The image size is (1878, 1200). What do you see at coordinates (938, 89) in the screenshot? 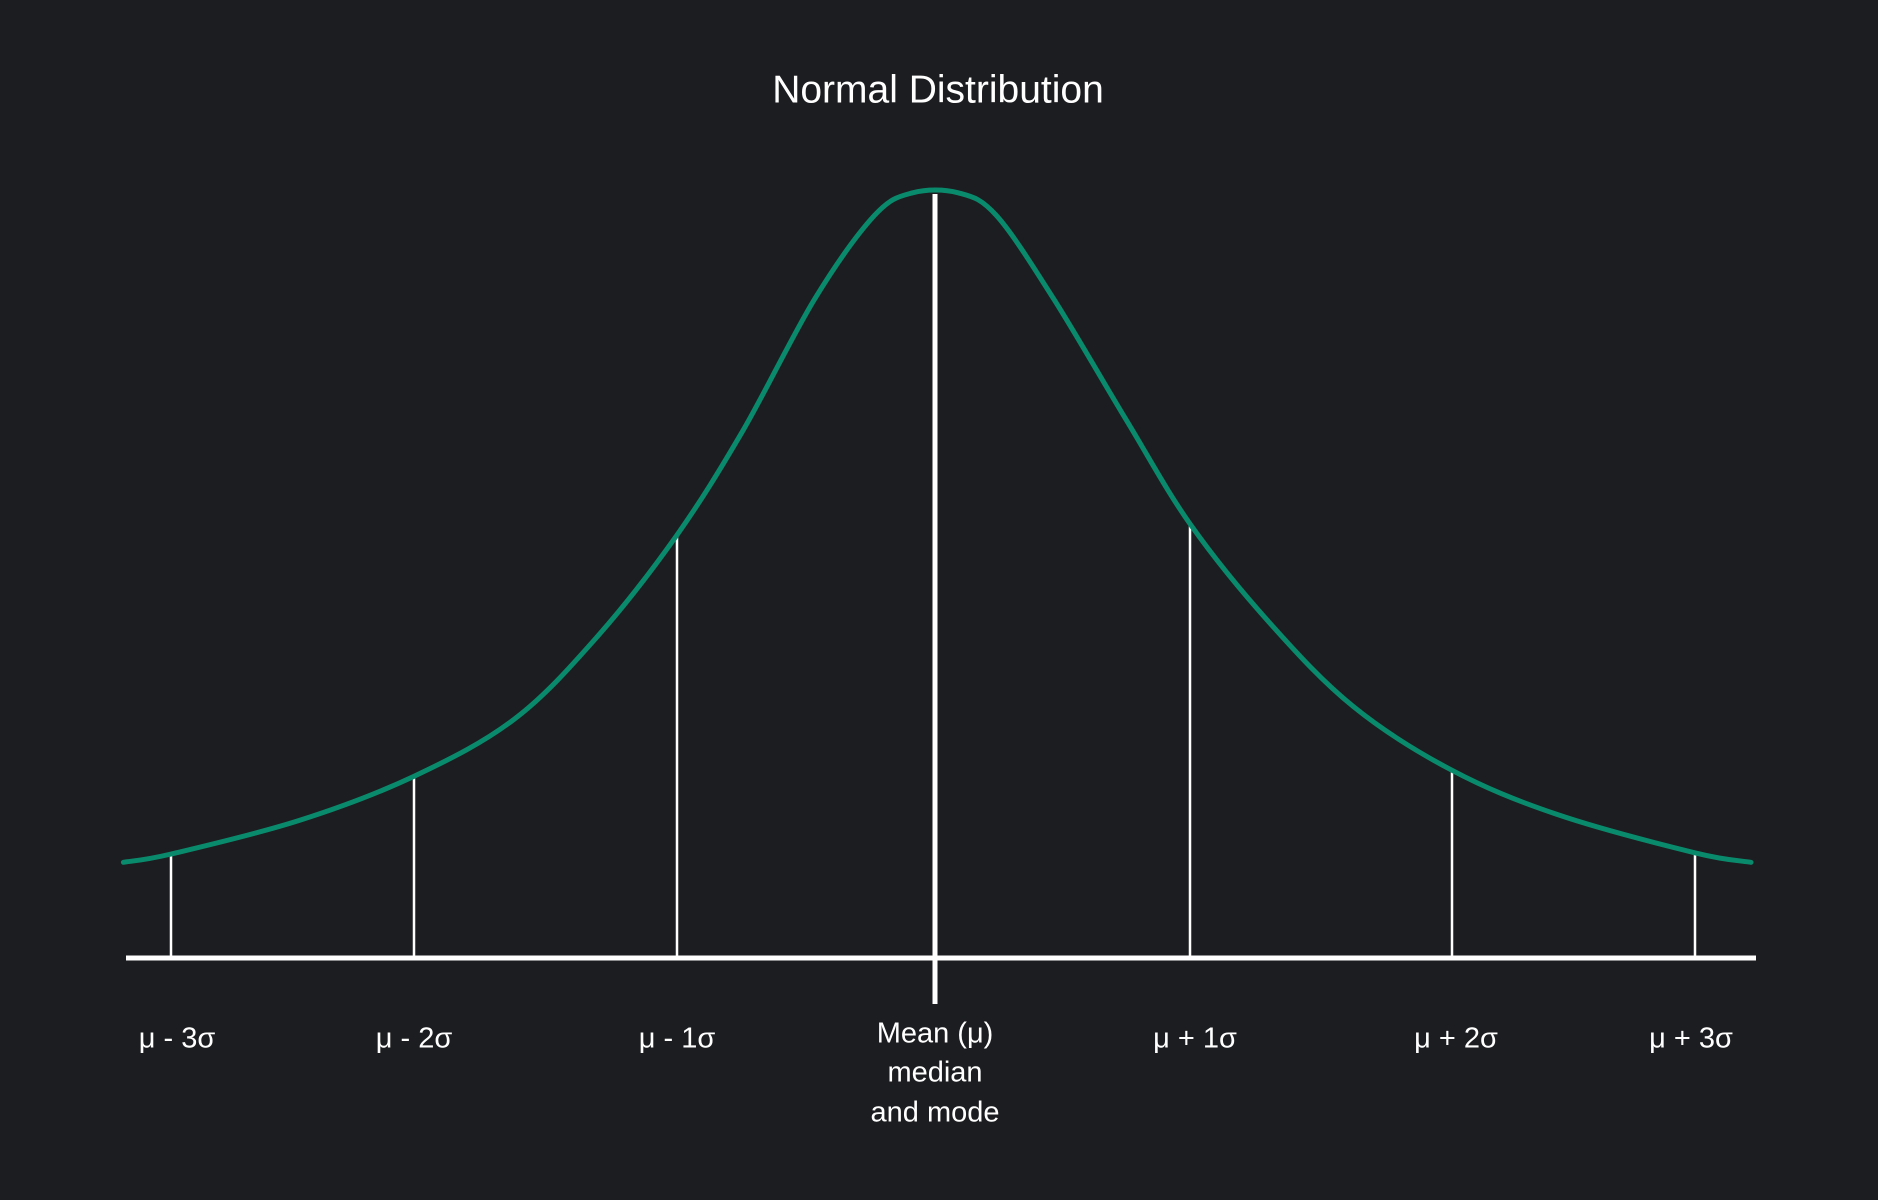
I see `title: Normal Distribution` at bounding box center [938, 89].